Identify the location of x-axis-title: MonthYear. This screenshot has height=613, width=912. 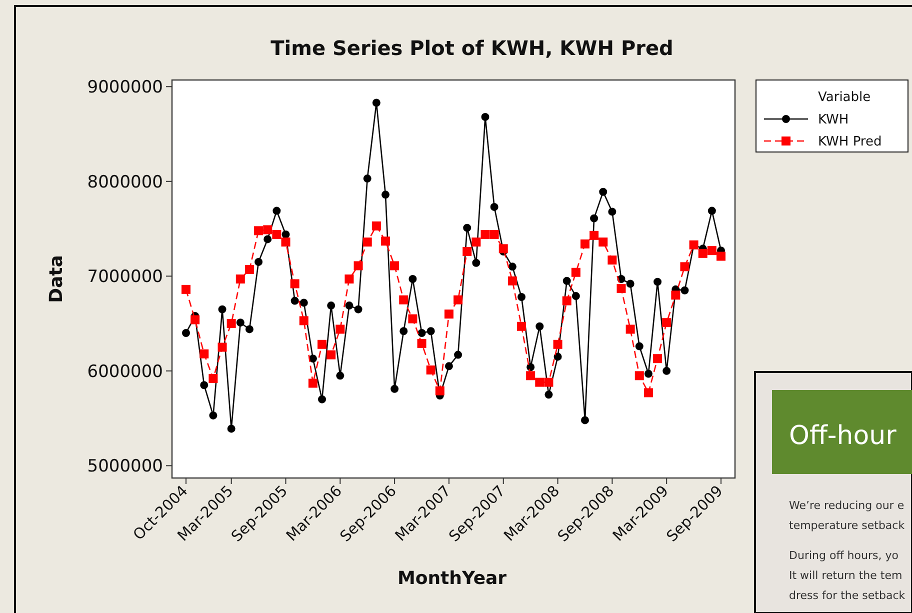
(452, 578).